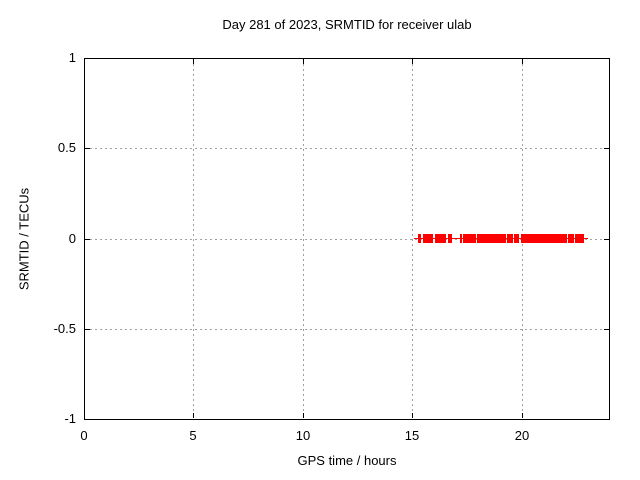  What do you see at coordinates (72, 238) in the screenshot?
I see `y-tick-label: 0` at bounding box center [72, 238].